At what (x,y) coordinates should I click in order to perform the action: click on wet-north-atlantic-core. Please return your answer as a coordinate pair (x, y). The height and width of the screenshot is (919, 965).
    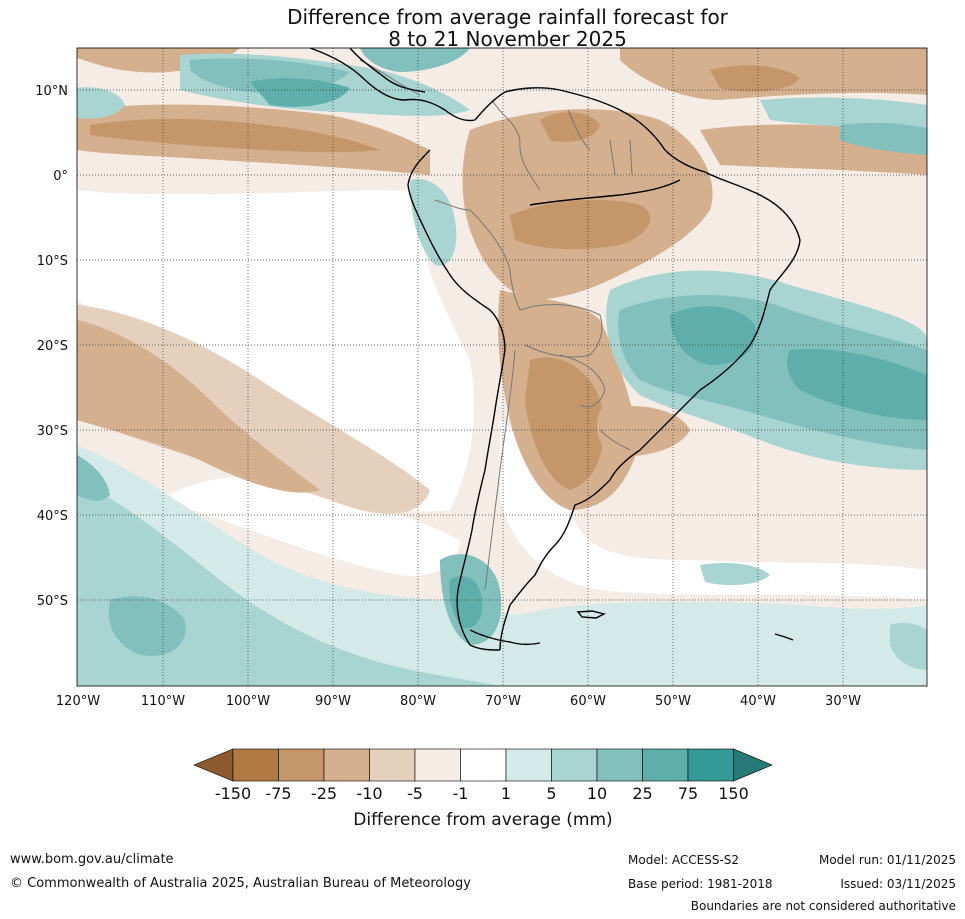
    Looking at the image, I should click on (883, 138).